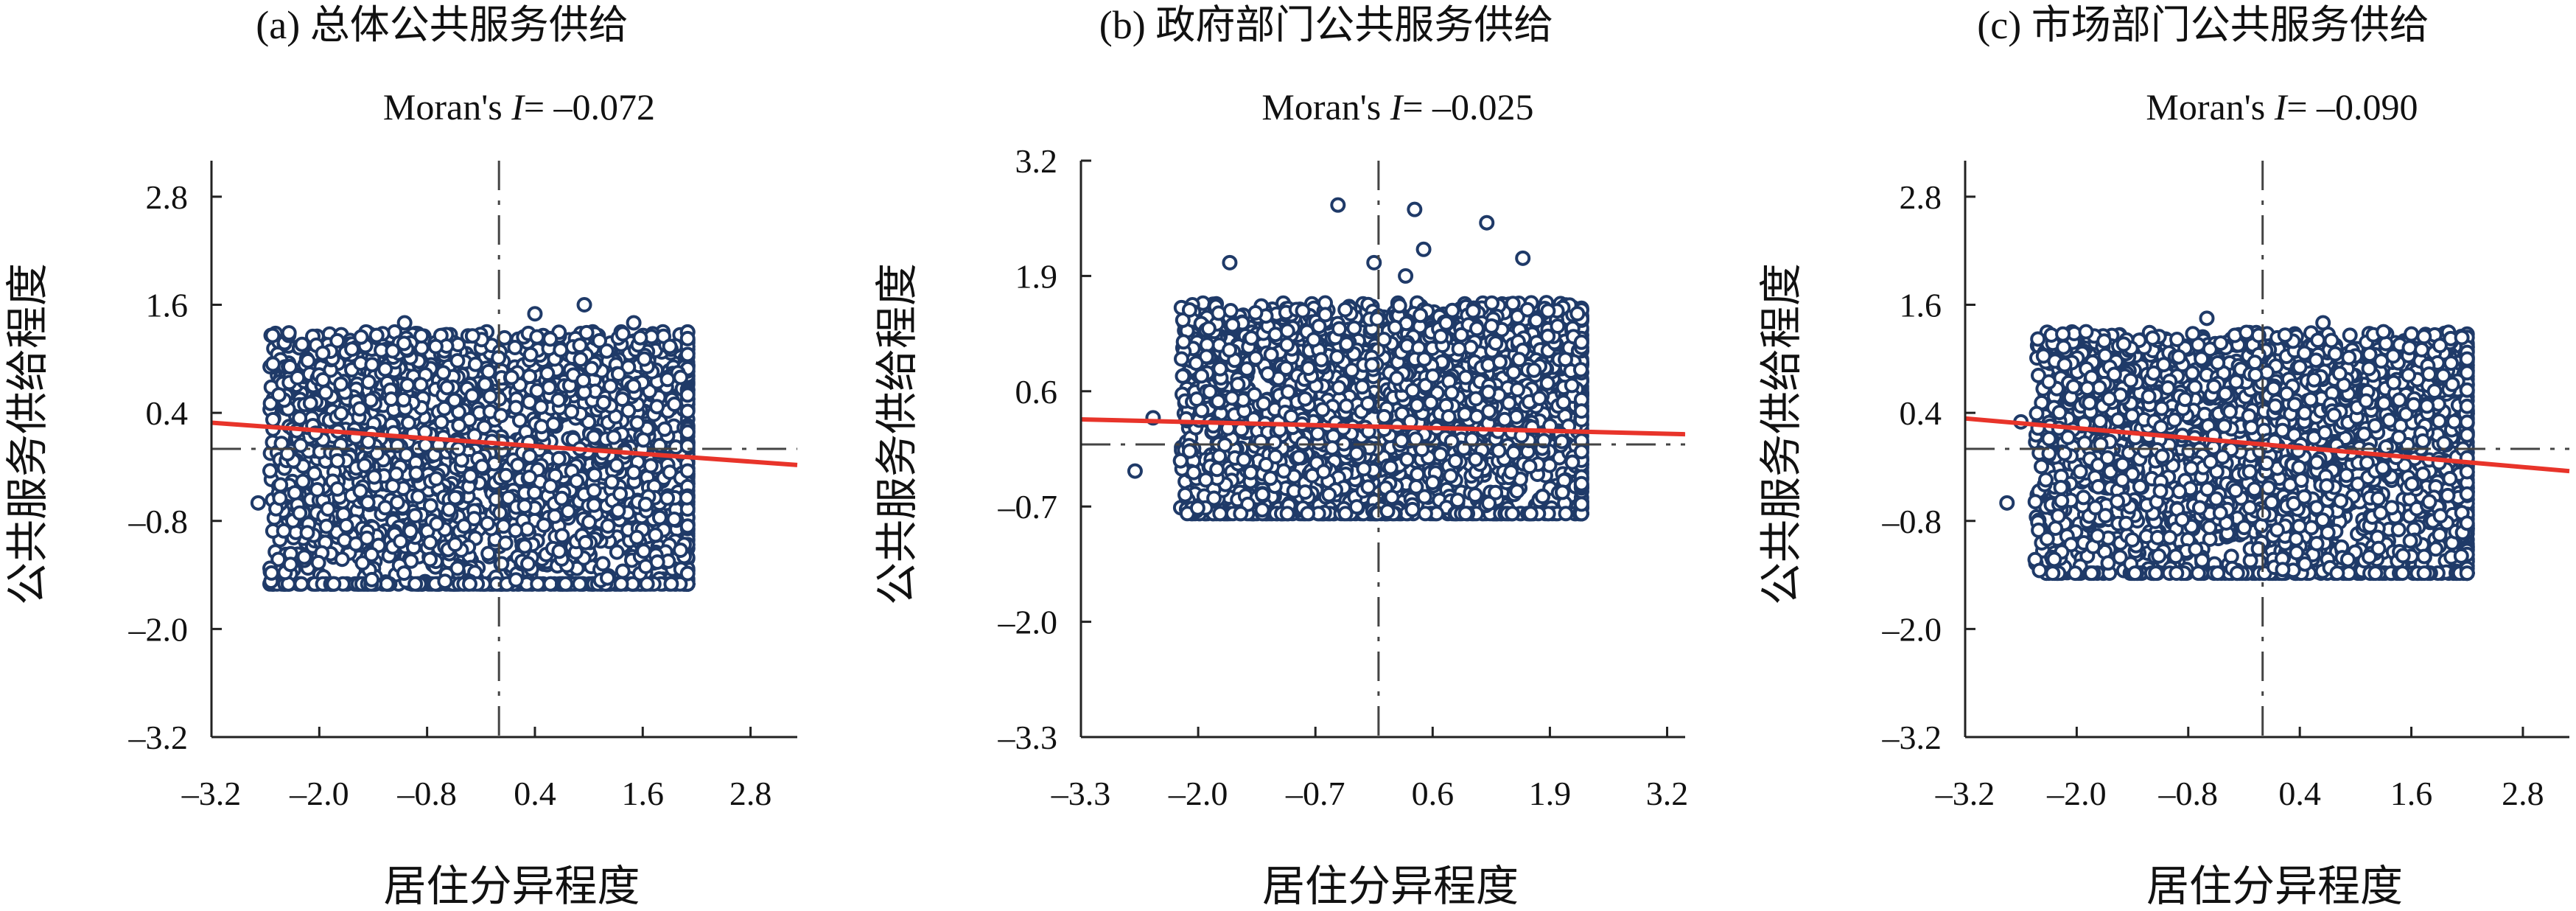  Describe the element at coordinates (1036, 161) in the screenshot. I see `y-tick-label: 3.2` at that location.